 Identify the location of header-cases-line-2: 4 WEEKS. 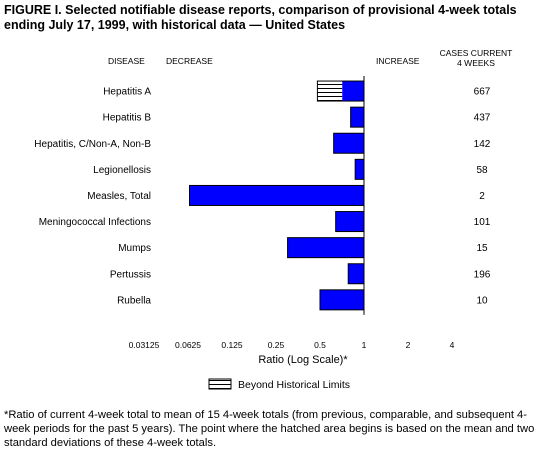
(476, 63).